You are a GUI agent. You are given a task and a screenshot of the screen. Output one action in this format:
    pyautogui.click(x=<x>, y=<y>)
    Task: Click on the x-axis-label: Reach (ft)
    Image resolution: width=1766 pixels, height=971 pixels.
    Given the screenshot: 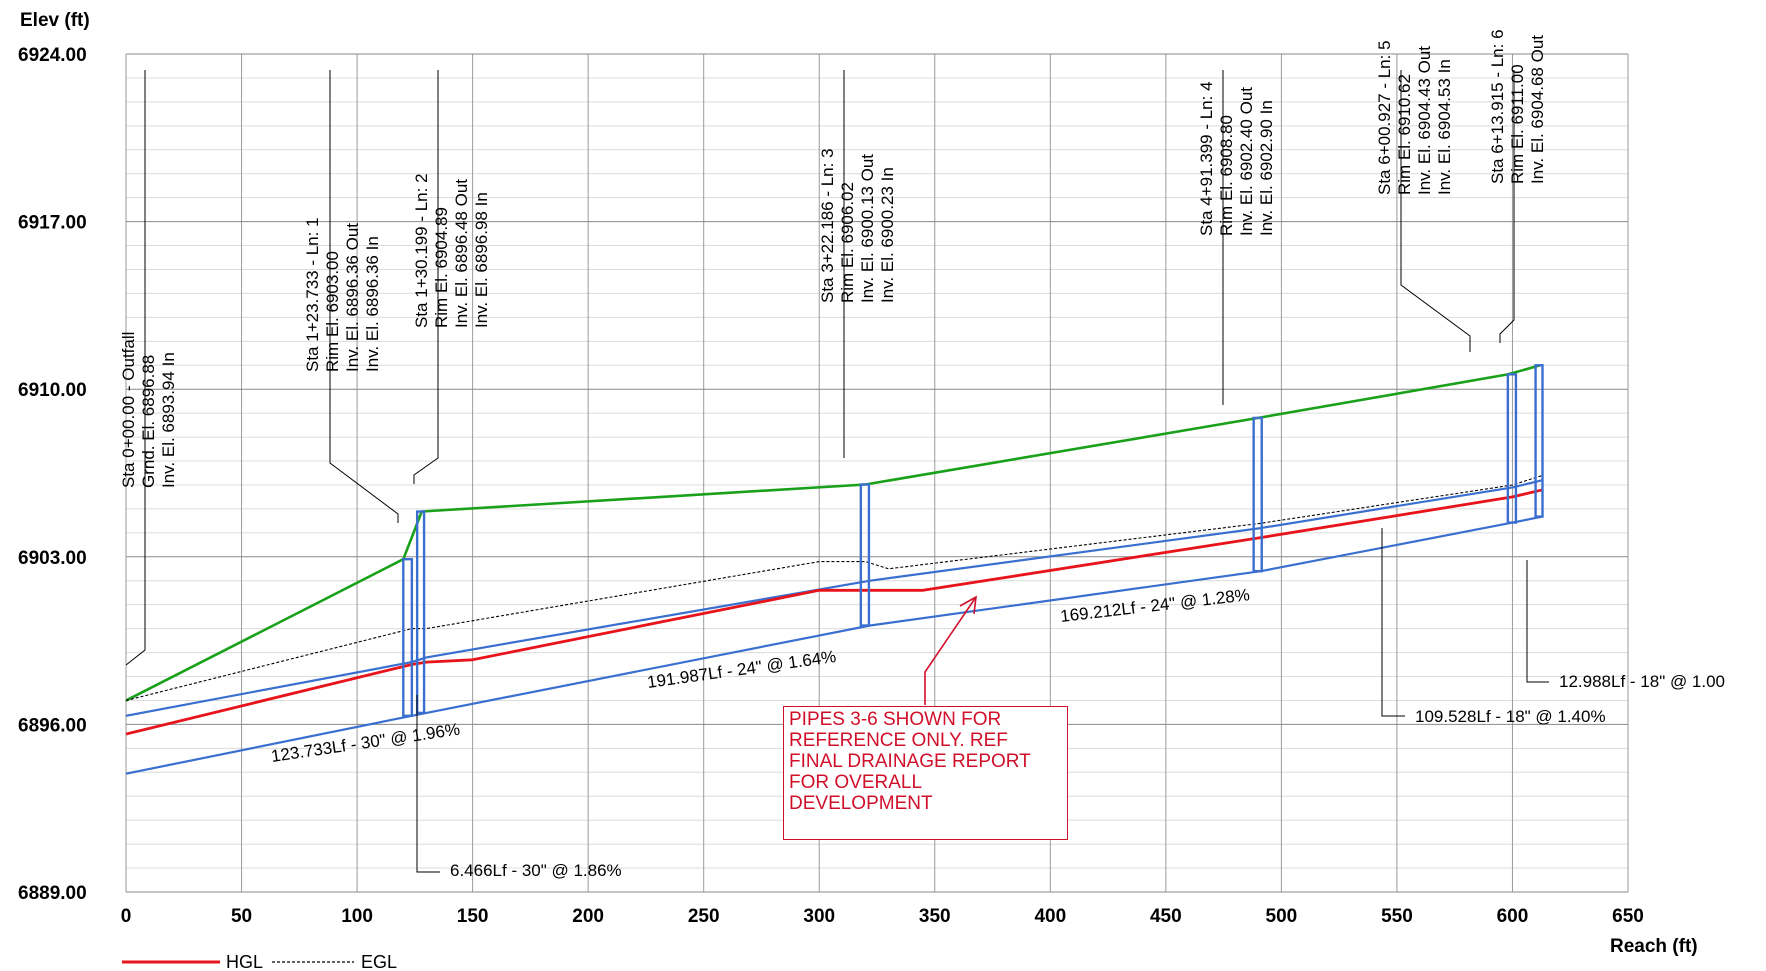 What is the action you would take?
    pyautogui.click(x=1654, y=946)
    